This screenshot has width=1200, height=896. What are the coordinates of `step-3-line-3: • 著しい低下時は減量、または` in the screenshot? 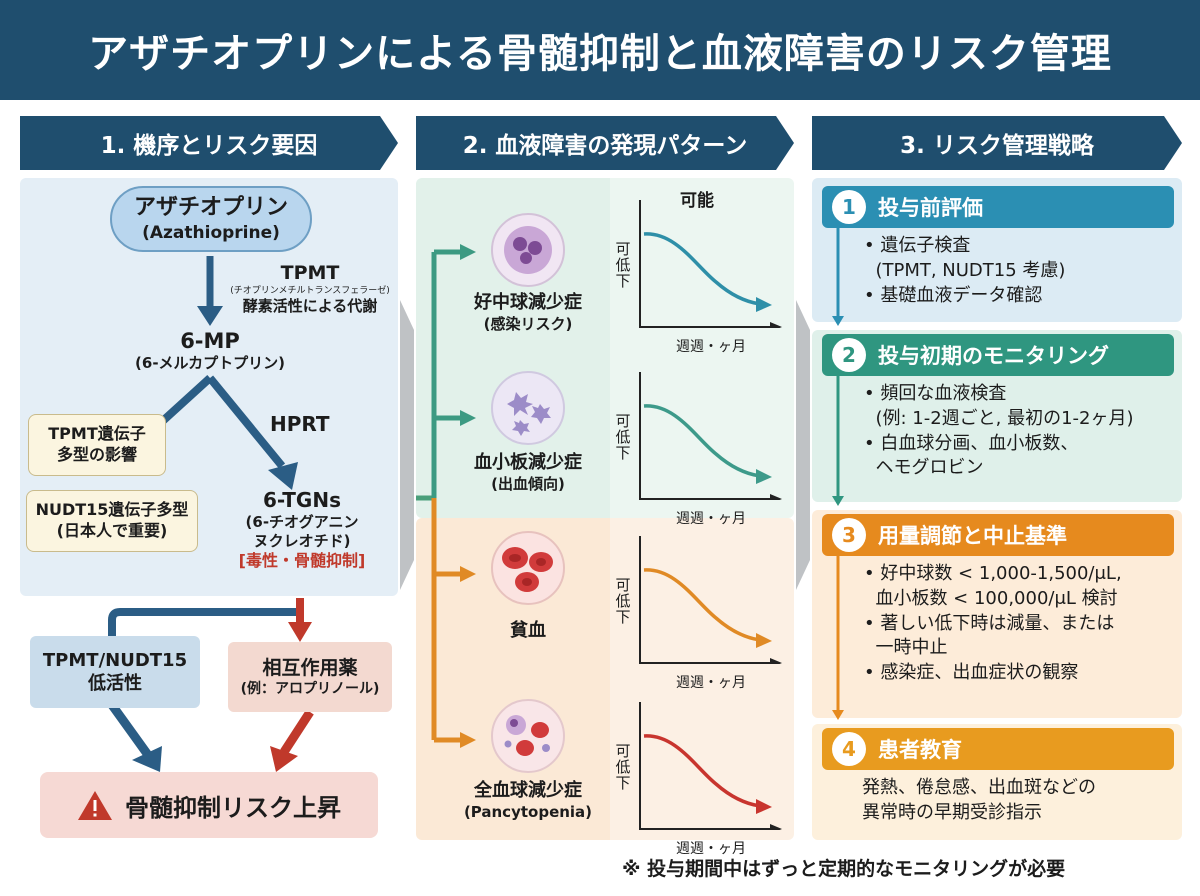 It's located at (989, 623).